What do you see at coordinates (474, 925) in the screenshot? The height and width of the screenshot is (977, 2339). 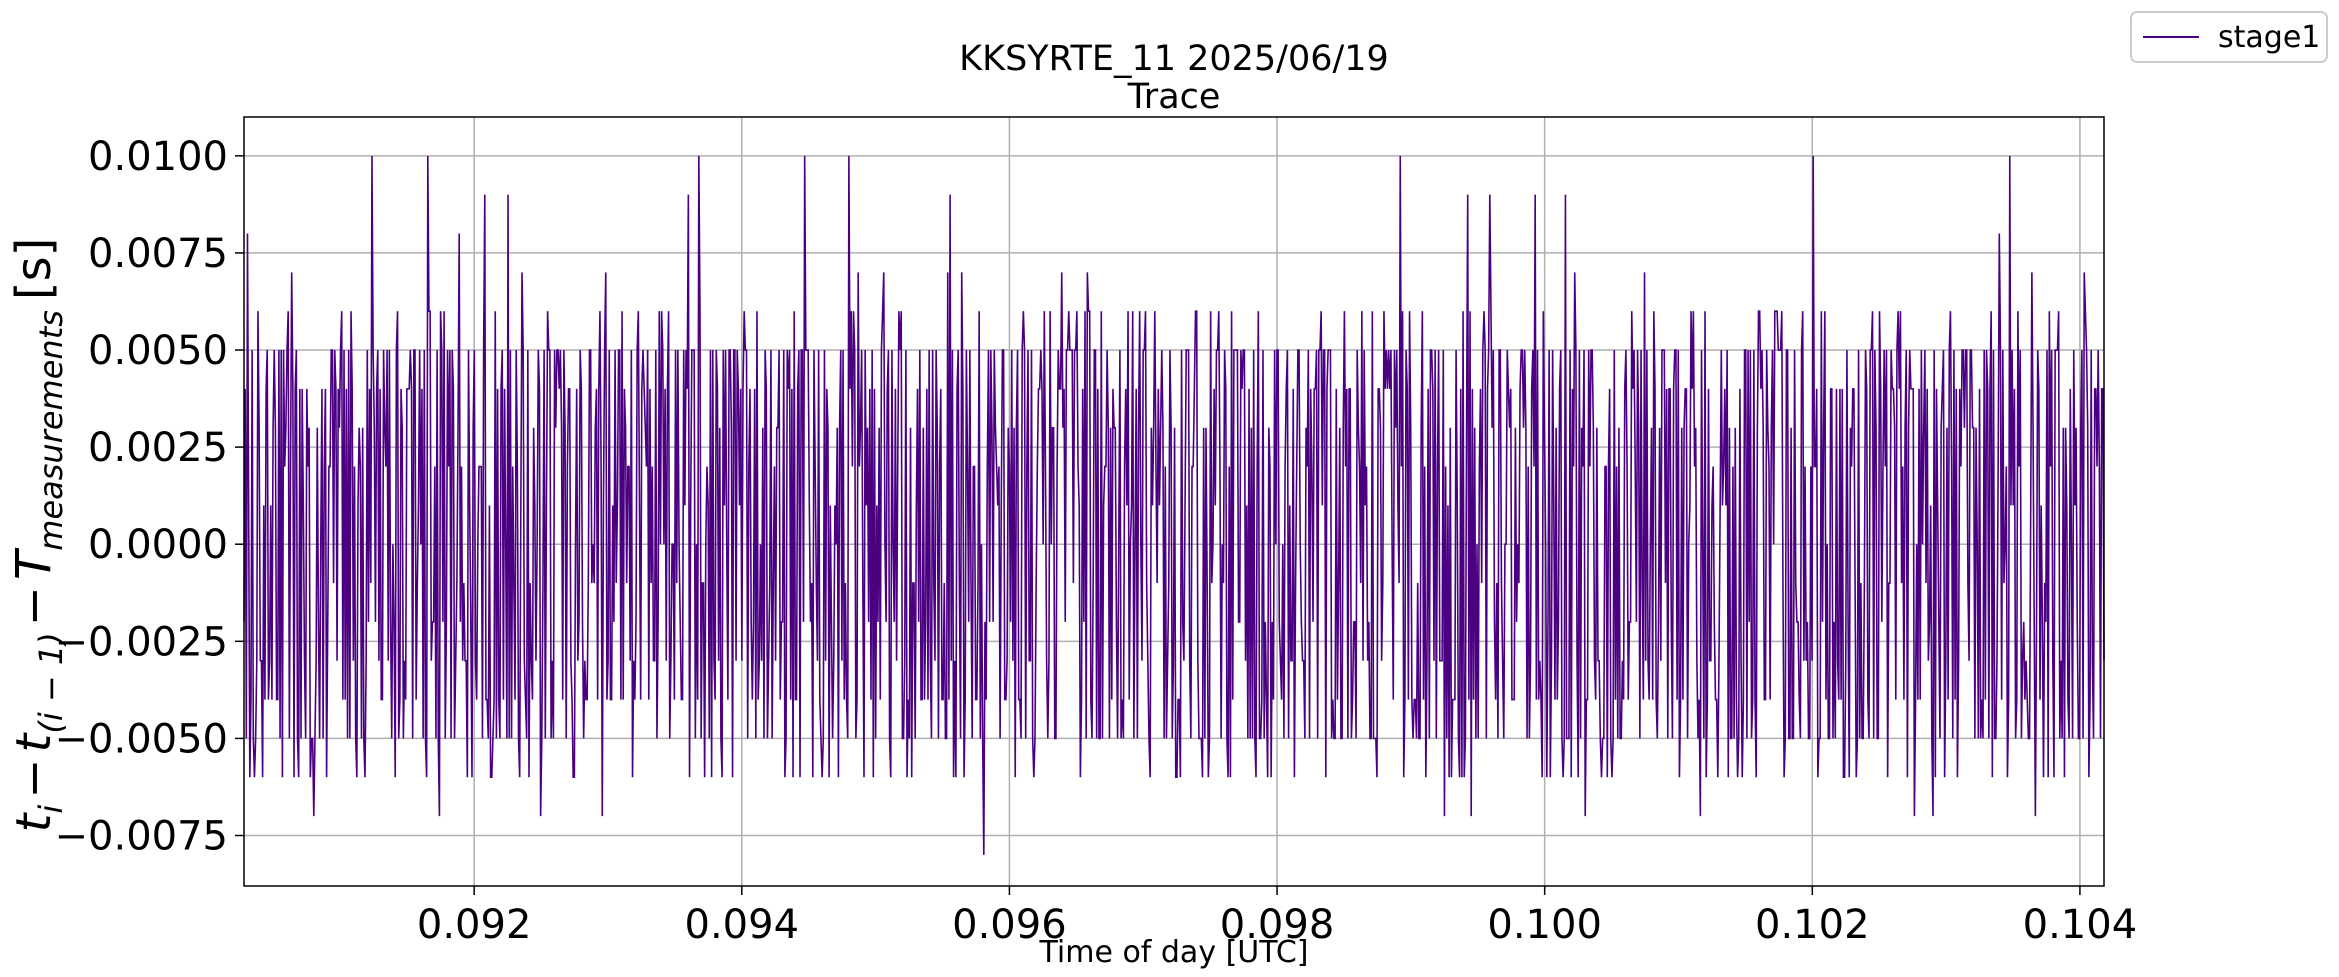 I see `x-tick-label: 0.092` at bounding box center [474, 925].